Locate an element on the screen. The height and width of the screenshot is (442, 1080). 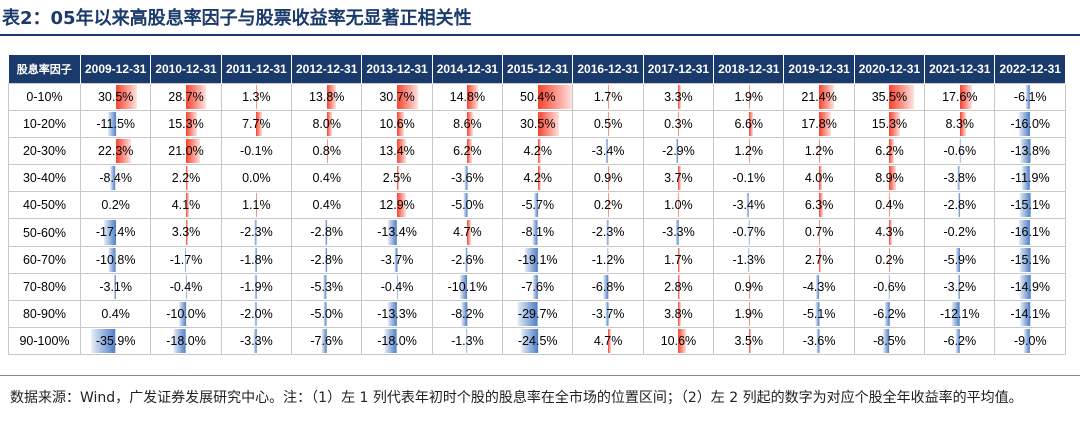
cell-value: 4.1% is located at coordinates (186, 205).